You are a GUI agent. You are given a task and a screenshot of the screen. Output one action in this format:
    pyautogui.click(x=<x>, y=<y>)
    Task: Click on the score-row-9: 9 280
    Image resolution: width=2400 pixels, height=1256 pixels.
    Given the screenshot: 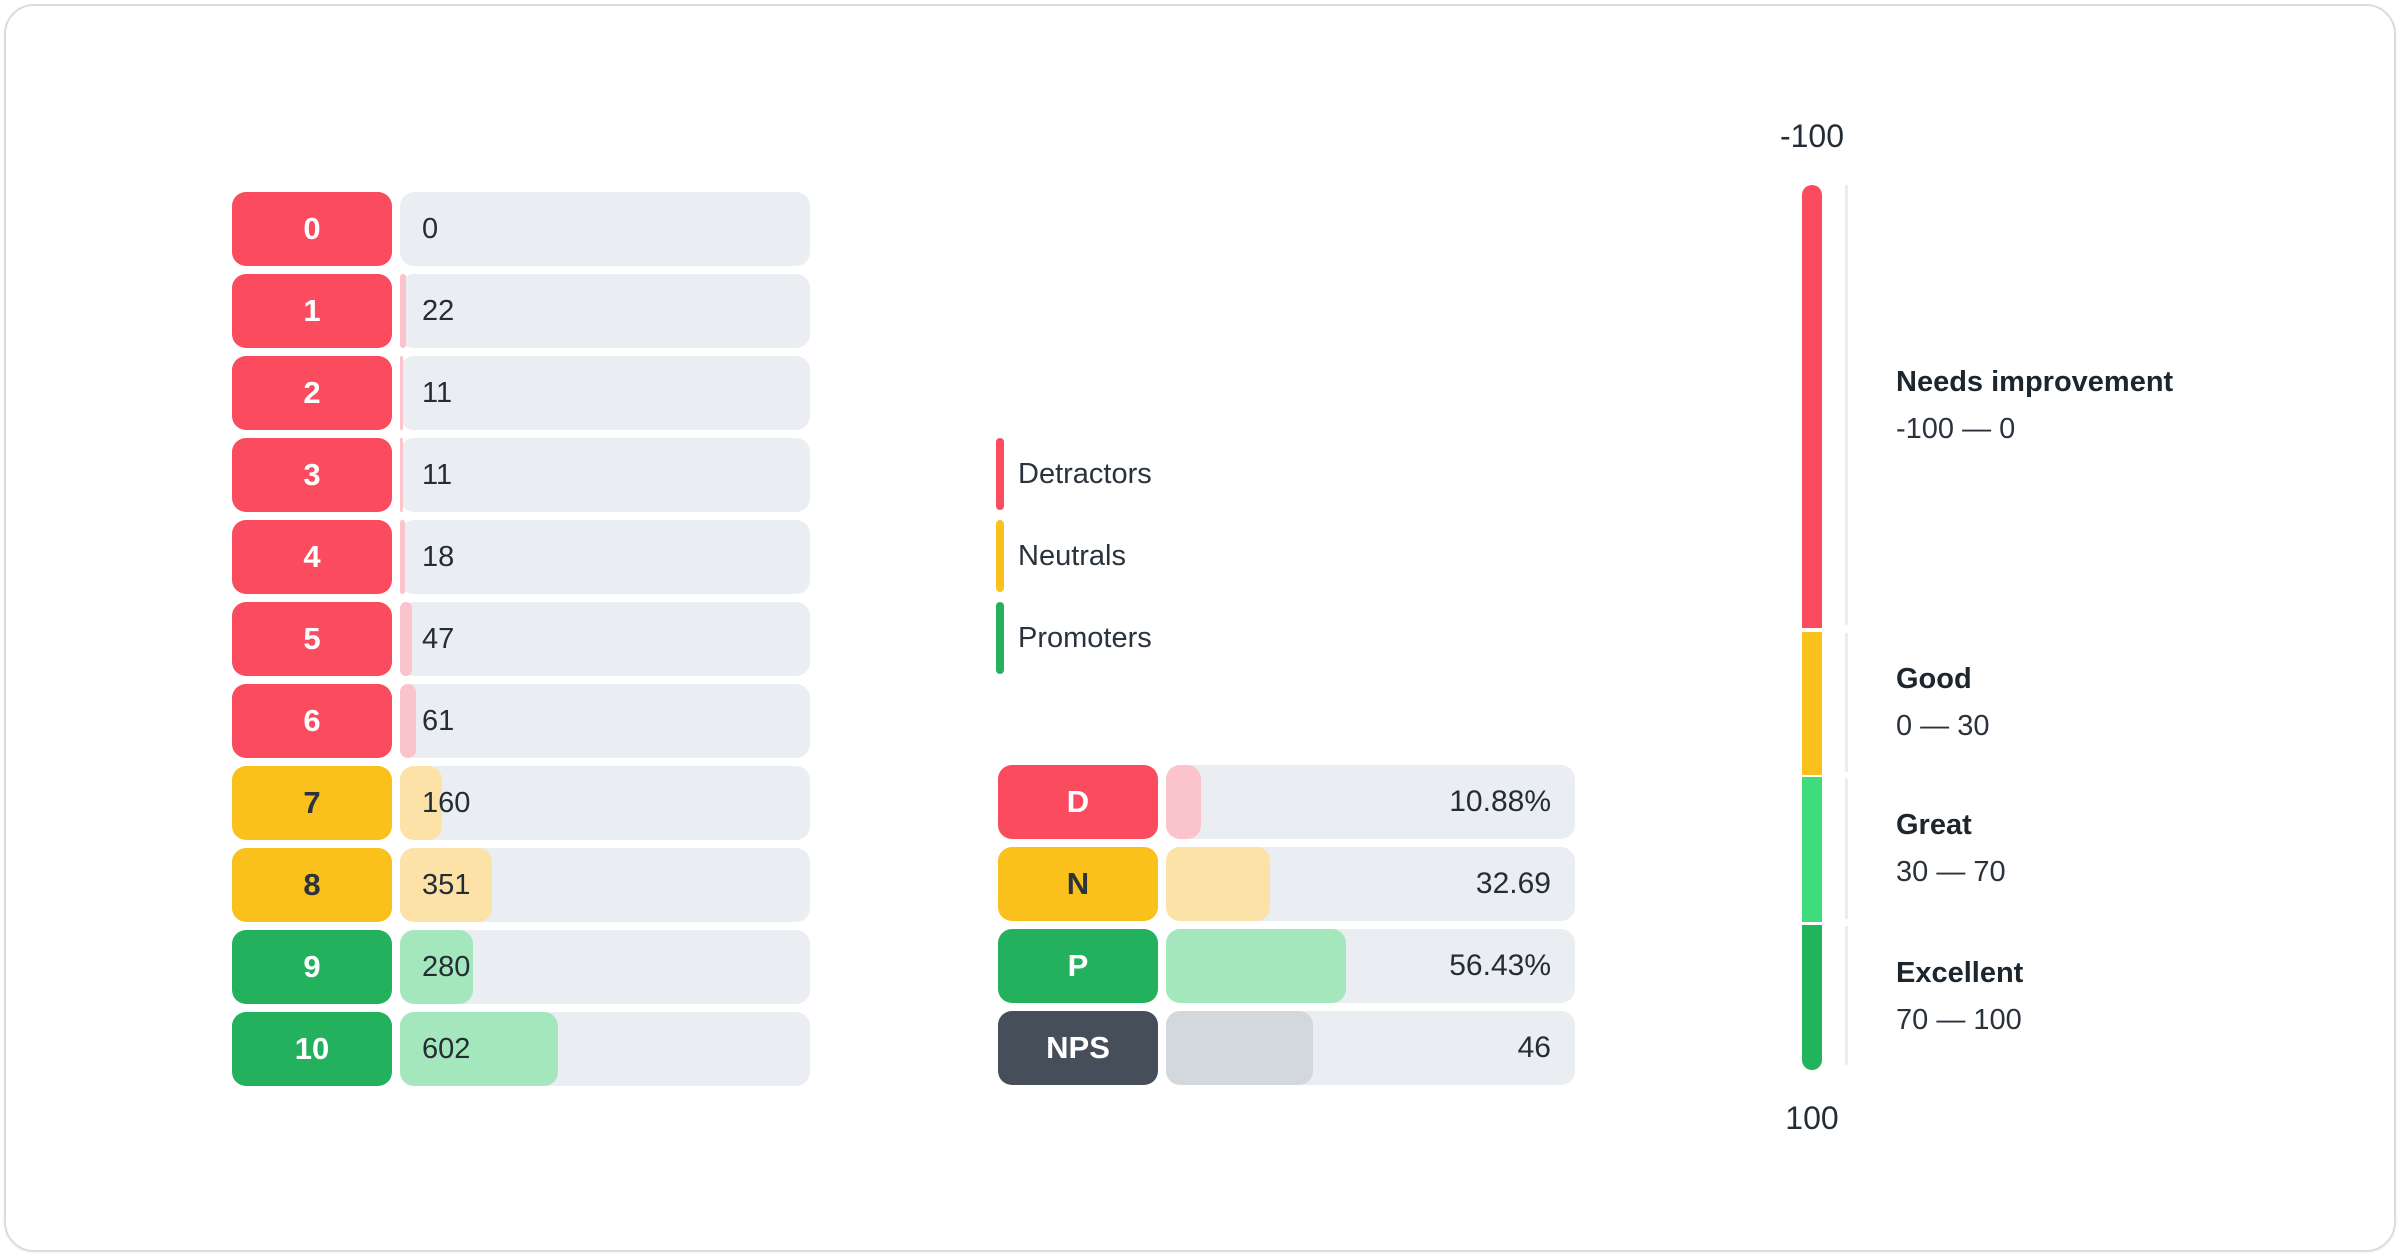 What is the action you would take?
    pyautogui.click(x=521, y=967)
    